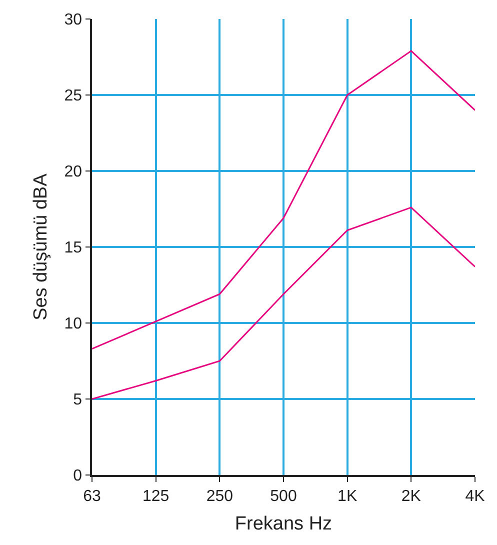 The height and width of the screenshot is (545, 497). I want to click on x-tick-label: 2K, so click(411, 496).